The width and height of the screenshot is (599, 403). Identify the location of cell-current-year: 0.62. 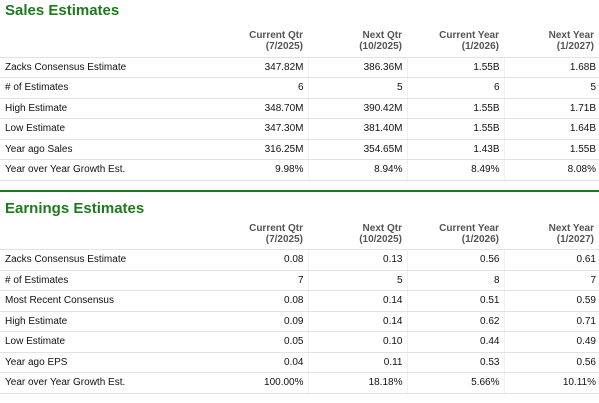
(456, 321).